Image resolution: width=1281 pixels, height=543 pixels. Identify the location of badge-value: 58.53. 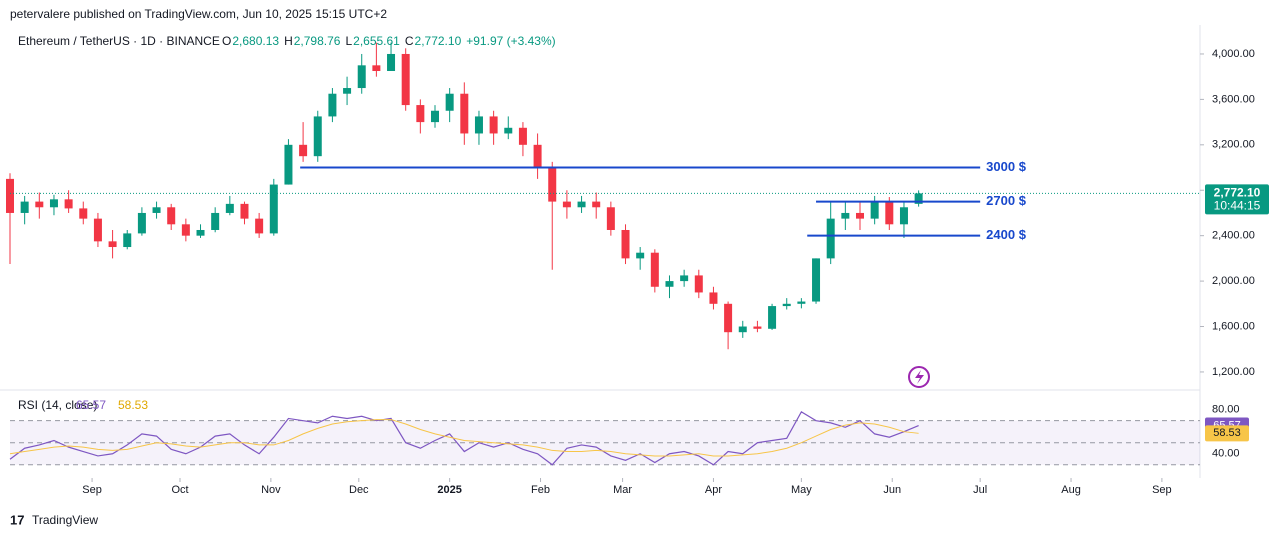
(1227, 433).